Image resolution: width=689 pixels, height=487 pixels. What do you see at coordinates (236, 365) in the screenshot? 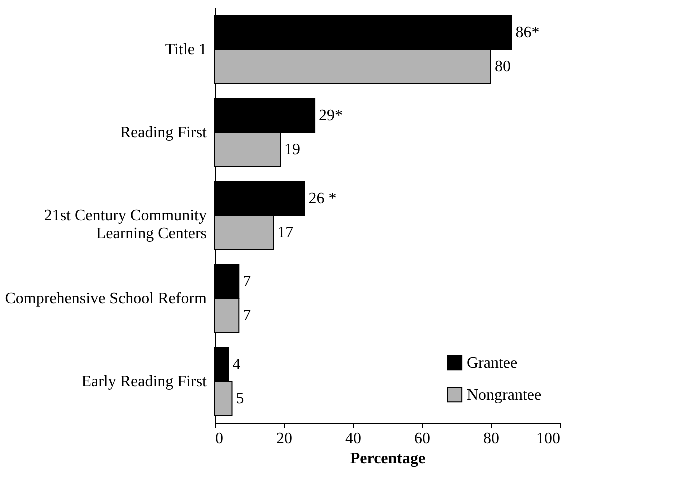
I see `data-label: 4` at bounding box center [236, 365].